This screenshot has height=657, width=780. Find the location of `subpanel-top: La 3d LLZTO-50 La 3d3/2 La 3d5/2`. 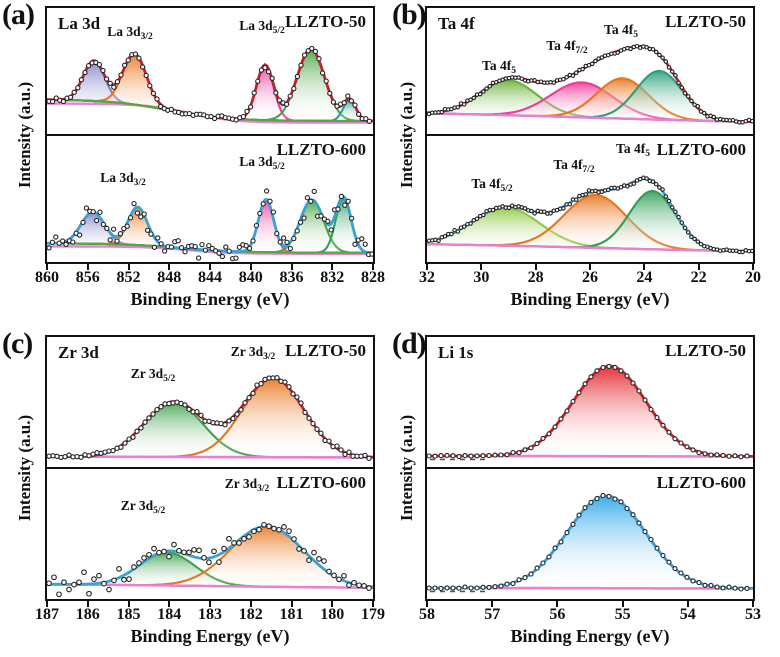

subpanel-top: La 3d LLZTO-50 La 3d3/2 La 3d5/2 is located at coordinates (210, 72).